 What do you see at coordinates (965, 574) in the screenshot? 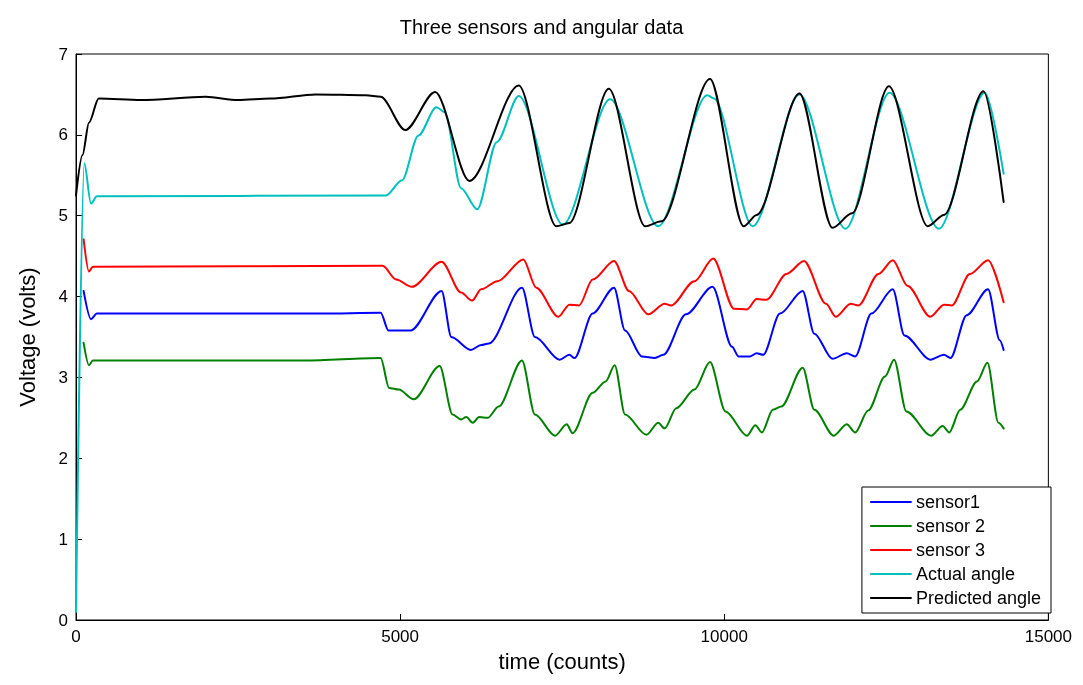
I see `legend-label: Actual angle` at bounding box center [965, 574].